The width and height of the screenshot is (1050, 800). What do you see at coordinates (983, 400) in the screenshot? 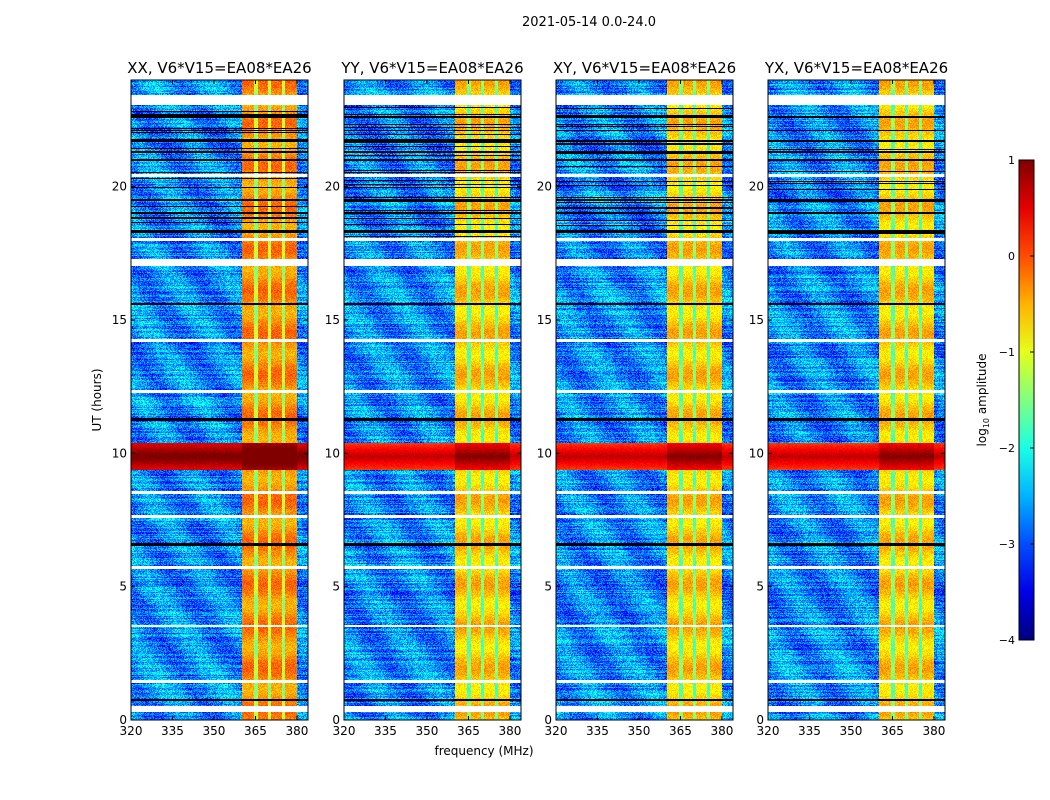
I see `colorbar-label: log10 amplitude` at bounding box center [983, 400].